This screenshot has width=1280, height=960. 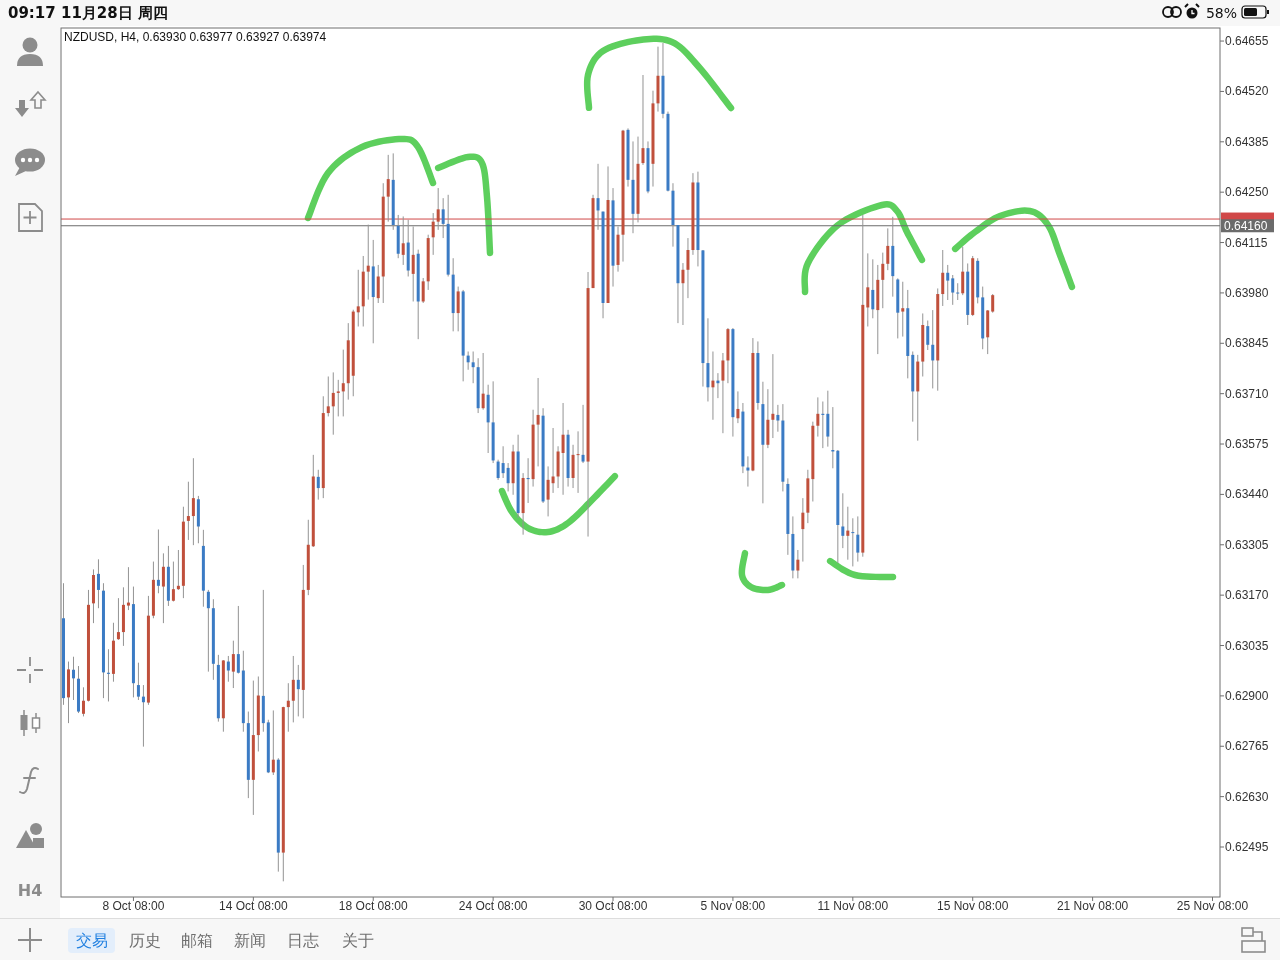 I want to click on x-tick-label: 5 Nov 08:00, so click(x=733, y=906).